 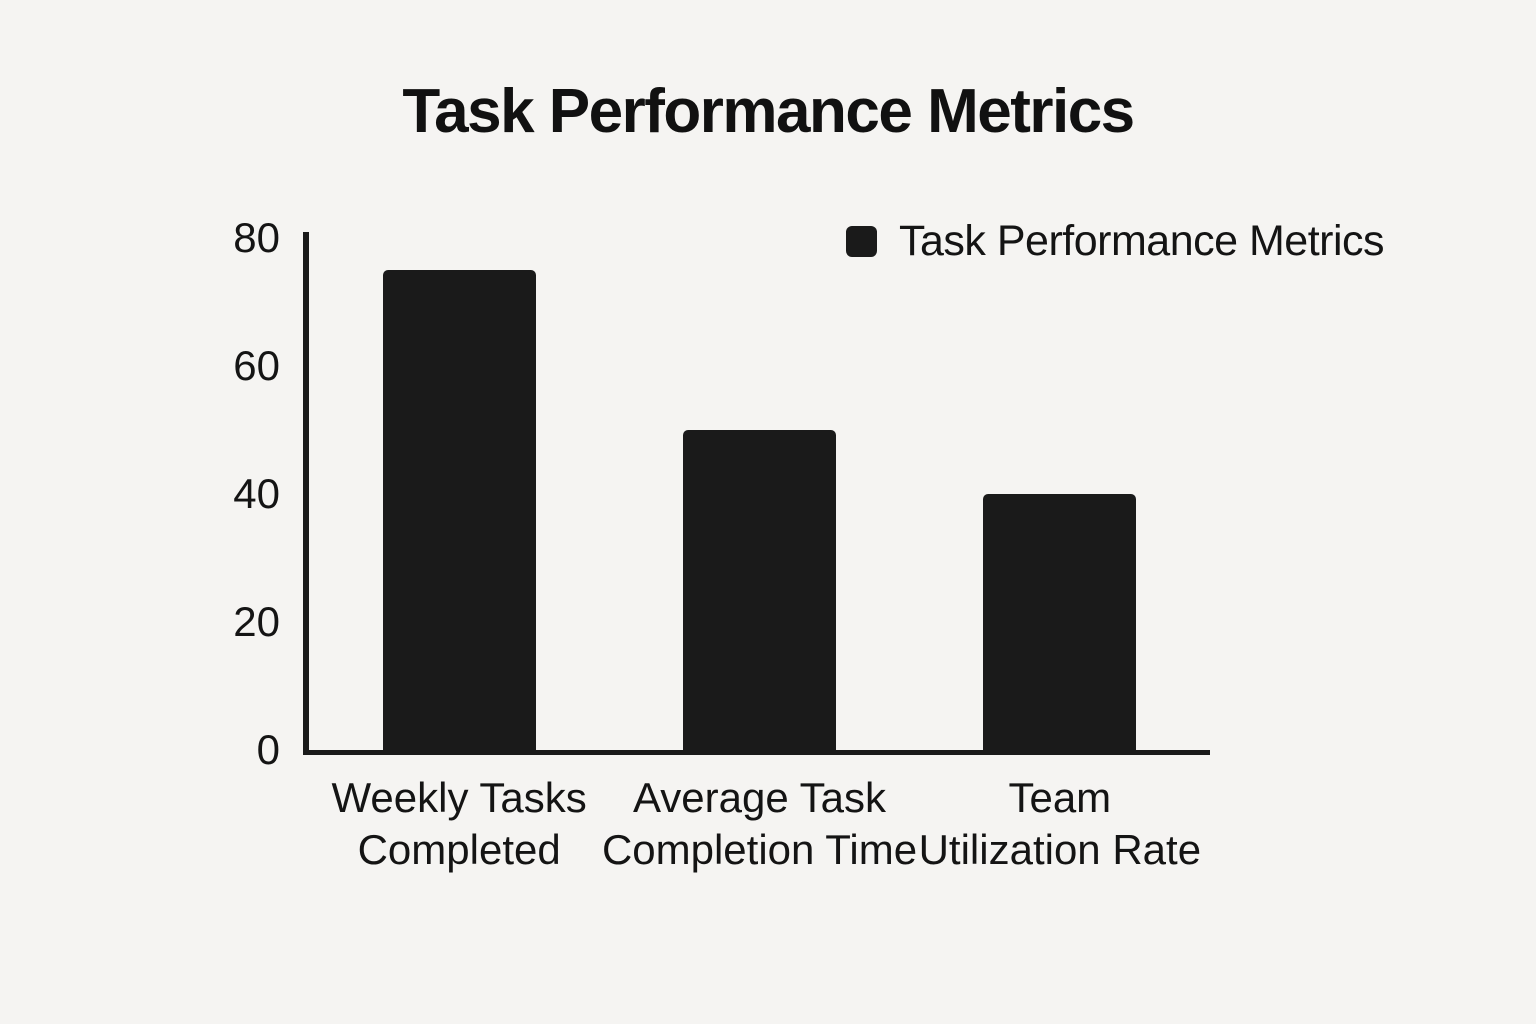 What do you see at coordinates (256, 621) in the screenshot?
I see `y-tick-label: 20` at bounding box center [256, 621].